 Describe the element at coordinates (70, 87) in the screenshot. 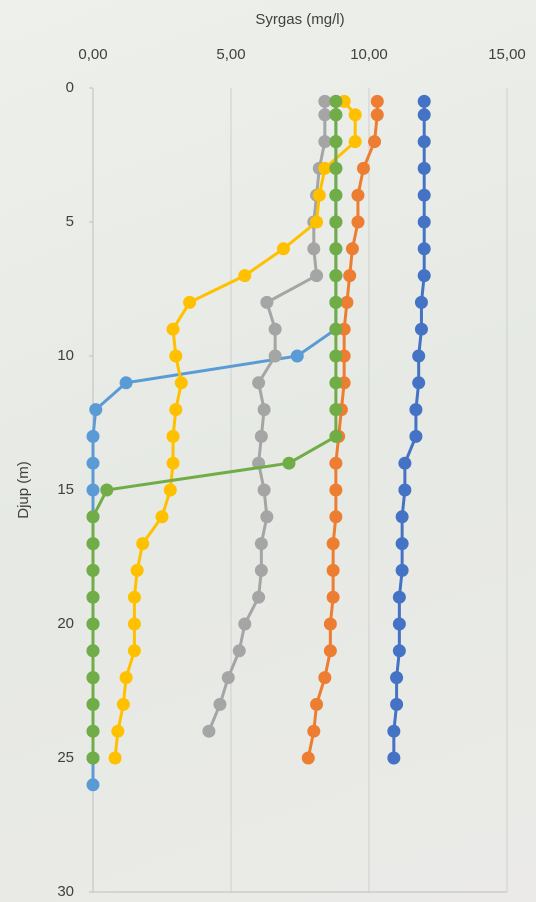

I see `y-tick-label: 0` at that location.